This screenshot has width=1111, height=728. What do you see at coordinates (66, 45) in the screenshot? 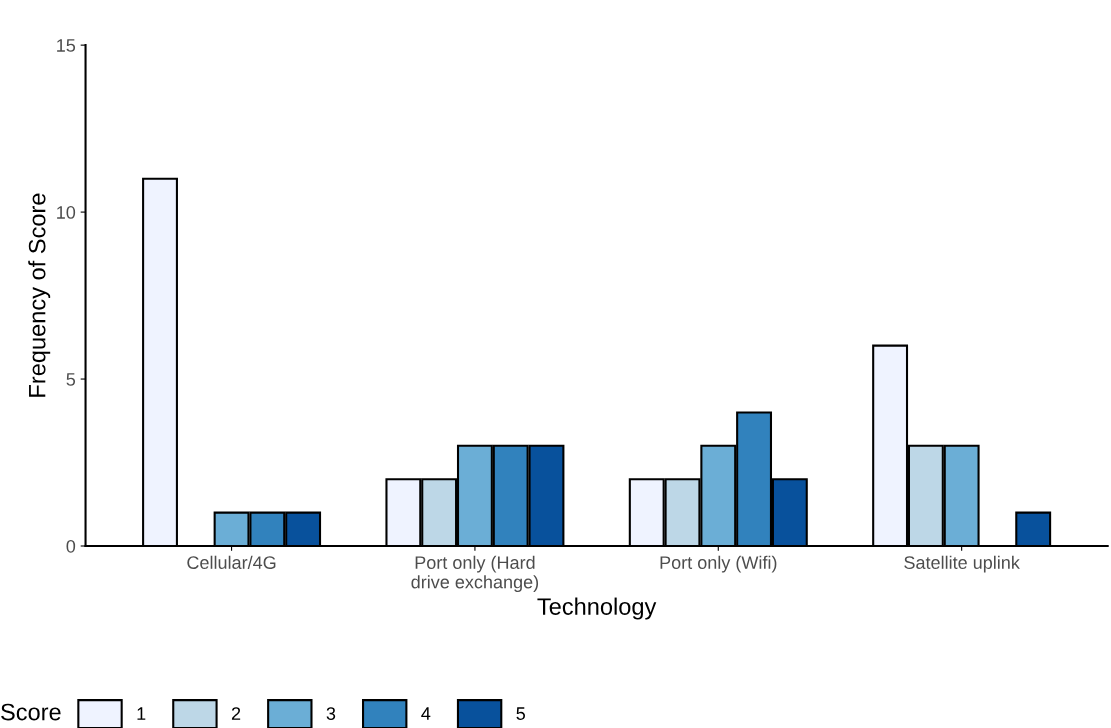
I see `y-tick-label: 15` at bounding box center [66, 45].